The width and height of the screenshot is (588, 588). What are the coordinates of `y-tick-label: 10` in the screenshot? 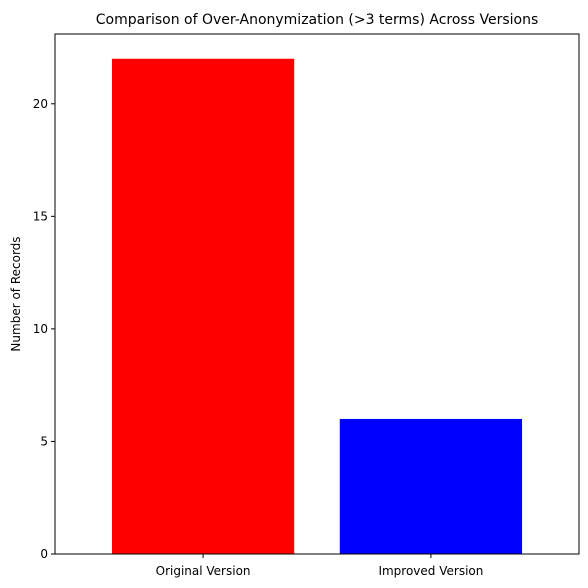 It's located at (40, 329).